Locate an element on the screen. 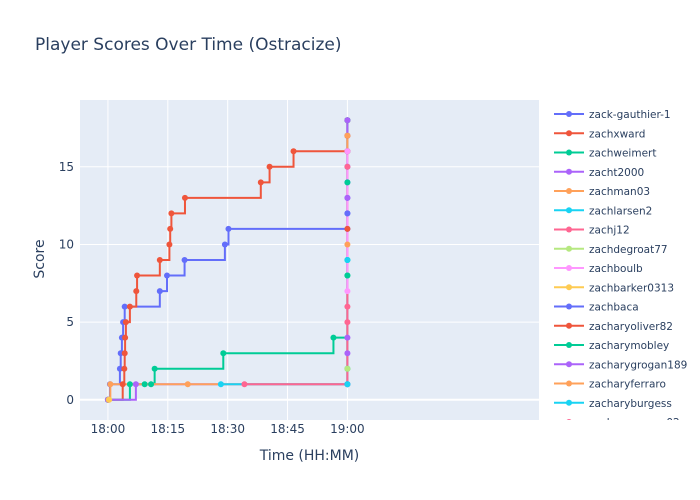  x-tick-label: 18:00 is located at coordinates (108, 429).